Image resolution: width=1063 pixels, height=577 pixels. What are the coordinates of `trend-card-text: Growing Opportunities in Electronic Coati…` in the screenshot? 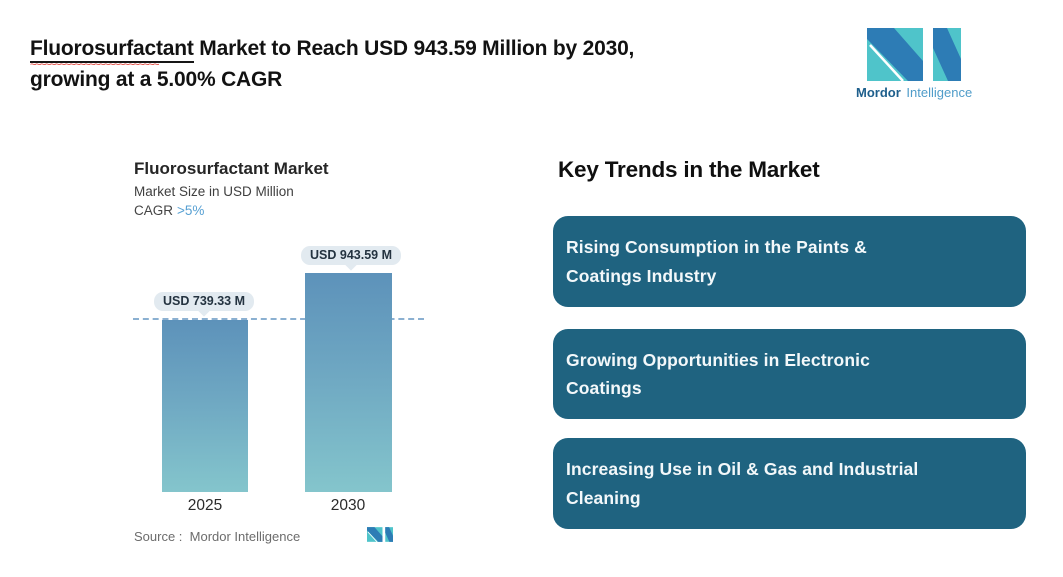 It's located at (718, 374).